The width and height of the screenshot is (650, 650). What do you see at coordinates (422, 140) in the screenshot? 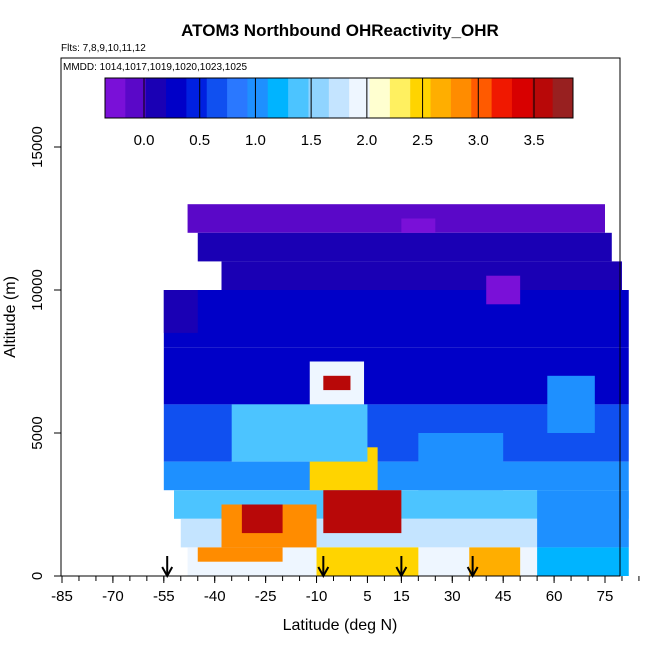
I see `colorbar-tick-label: 2.5` at bounding box center [422, 140].